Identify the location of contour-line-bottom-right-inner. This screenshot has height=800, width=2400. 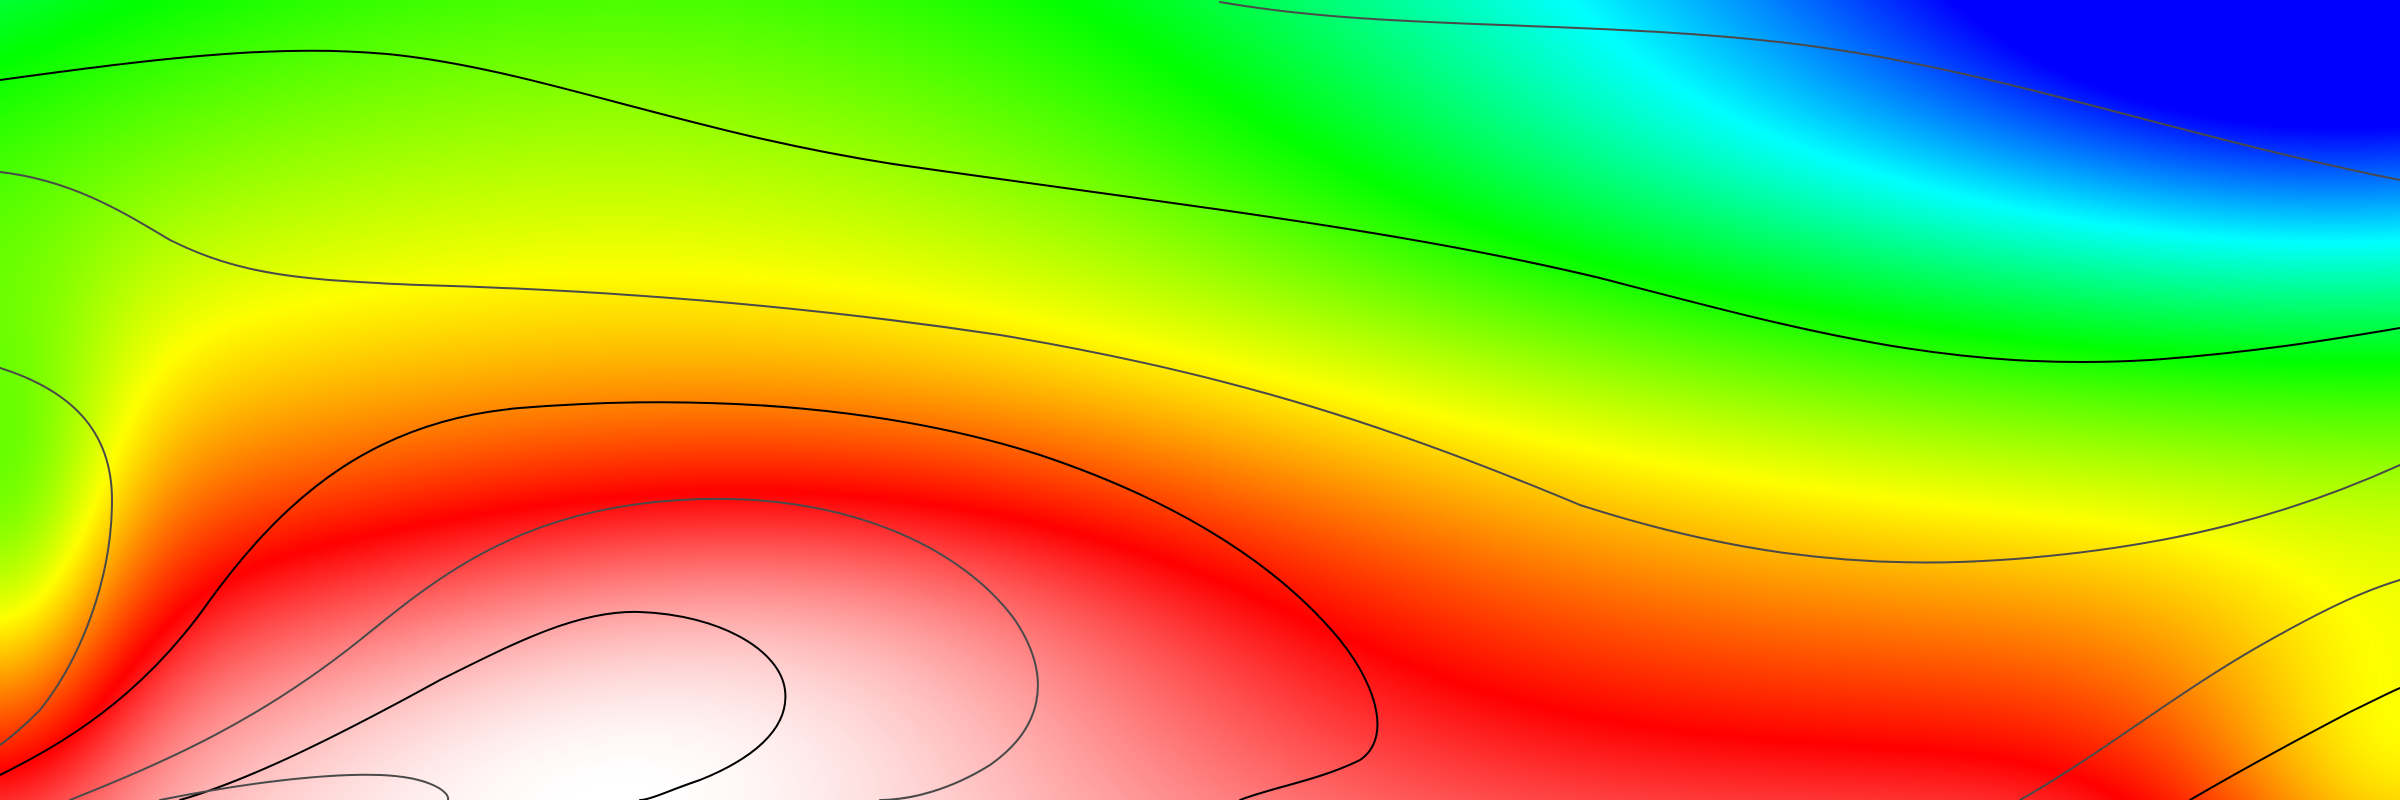
(2294, 743).